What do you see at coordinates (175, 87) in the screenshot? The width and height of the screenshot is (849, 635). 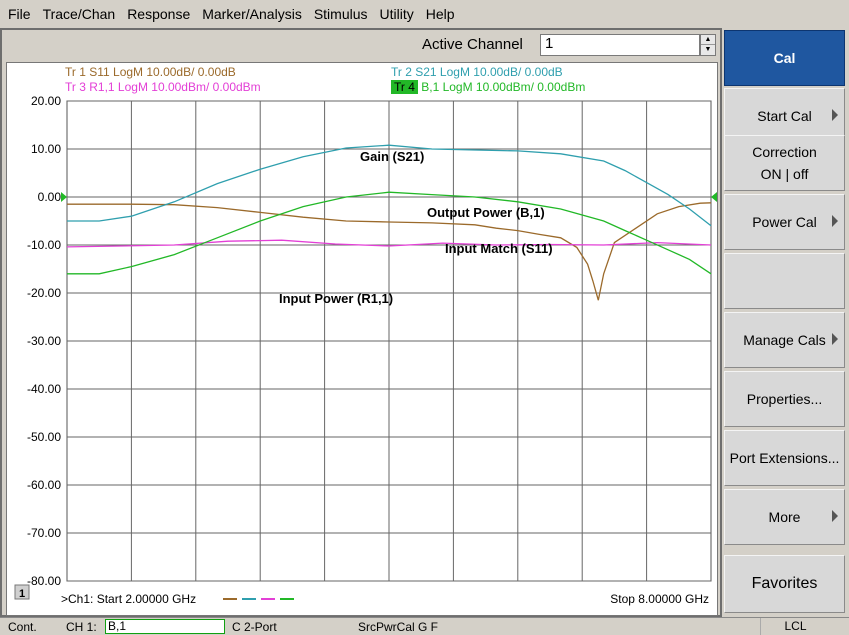 I see `trace-text-3: R1,1 LogM 10.00dBm/ 0.00dBm` at bounding box center [175, 87].